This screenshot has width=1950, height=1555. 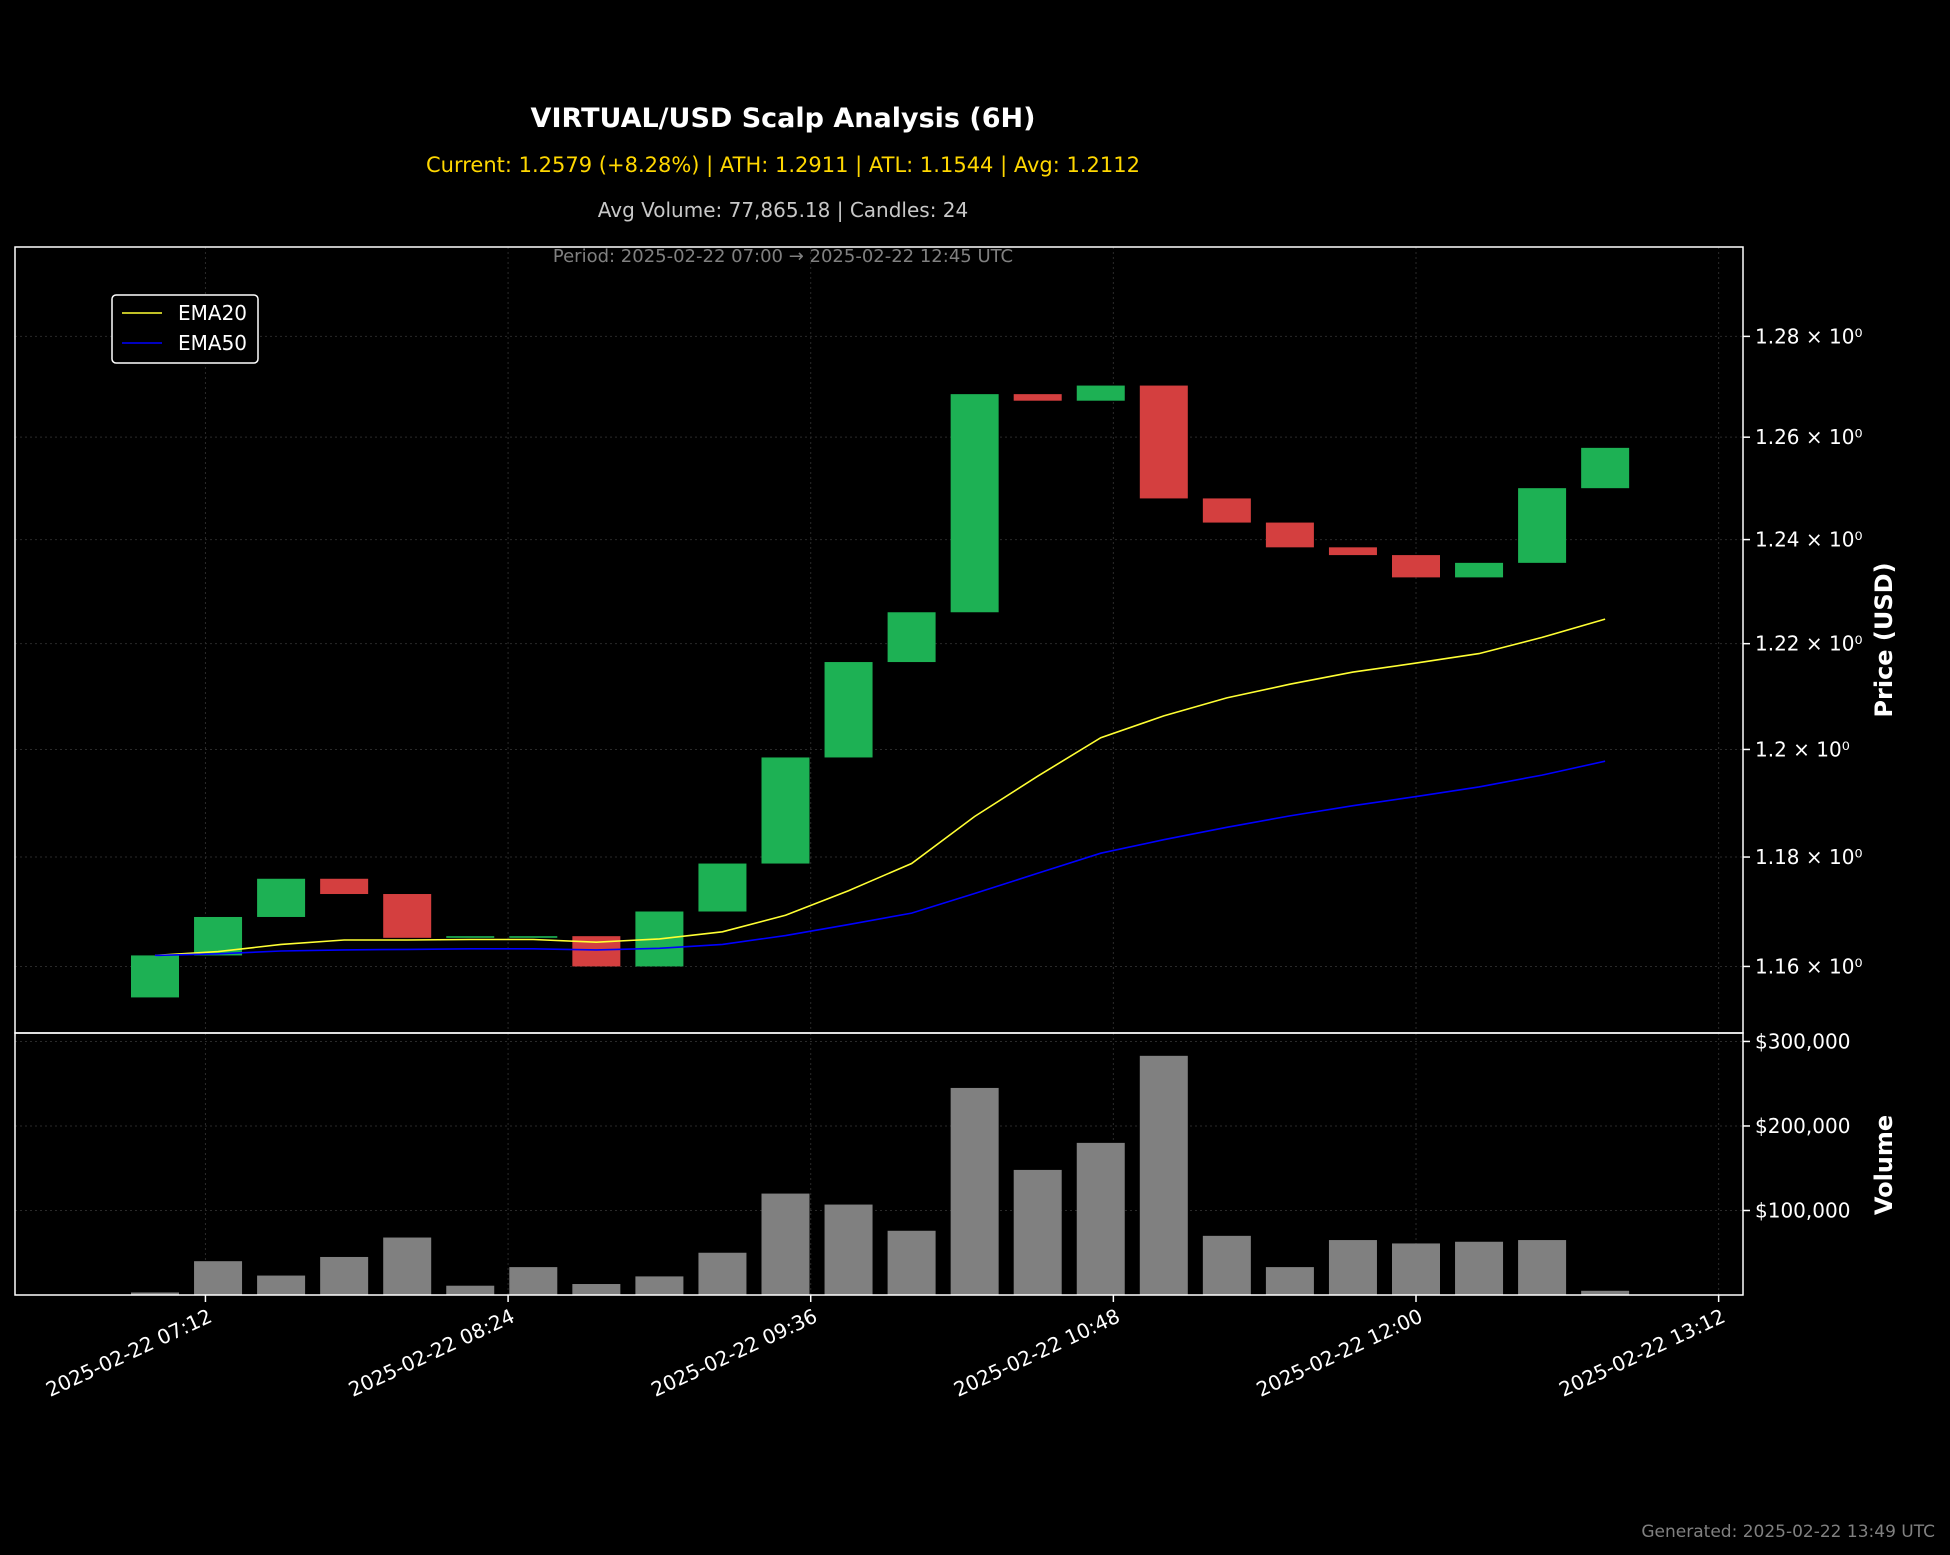 I want to click on legend: EMA20 EMA50, so click(x=185, y=329).